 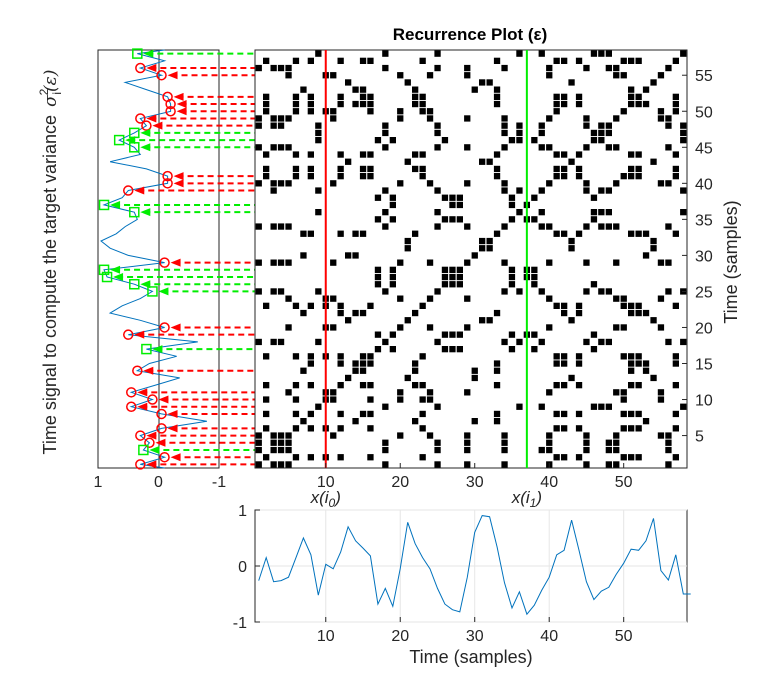 What do you see at coordinates (148, 53) in the screenshot?
I see `green-arrow-head` at bounding box center [148, 53].